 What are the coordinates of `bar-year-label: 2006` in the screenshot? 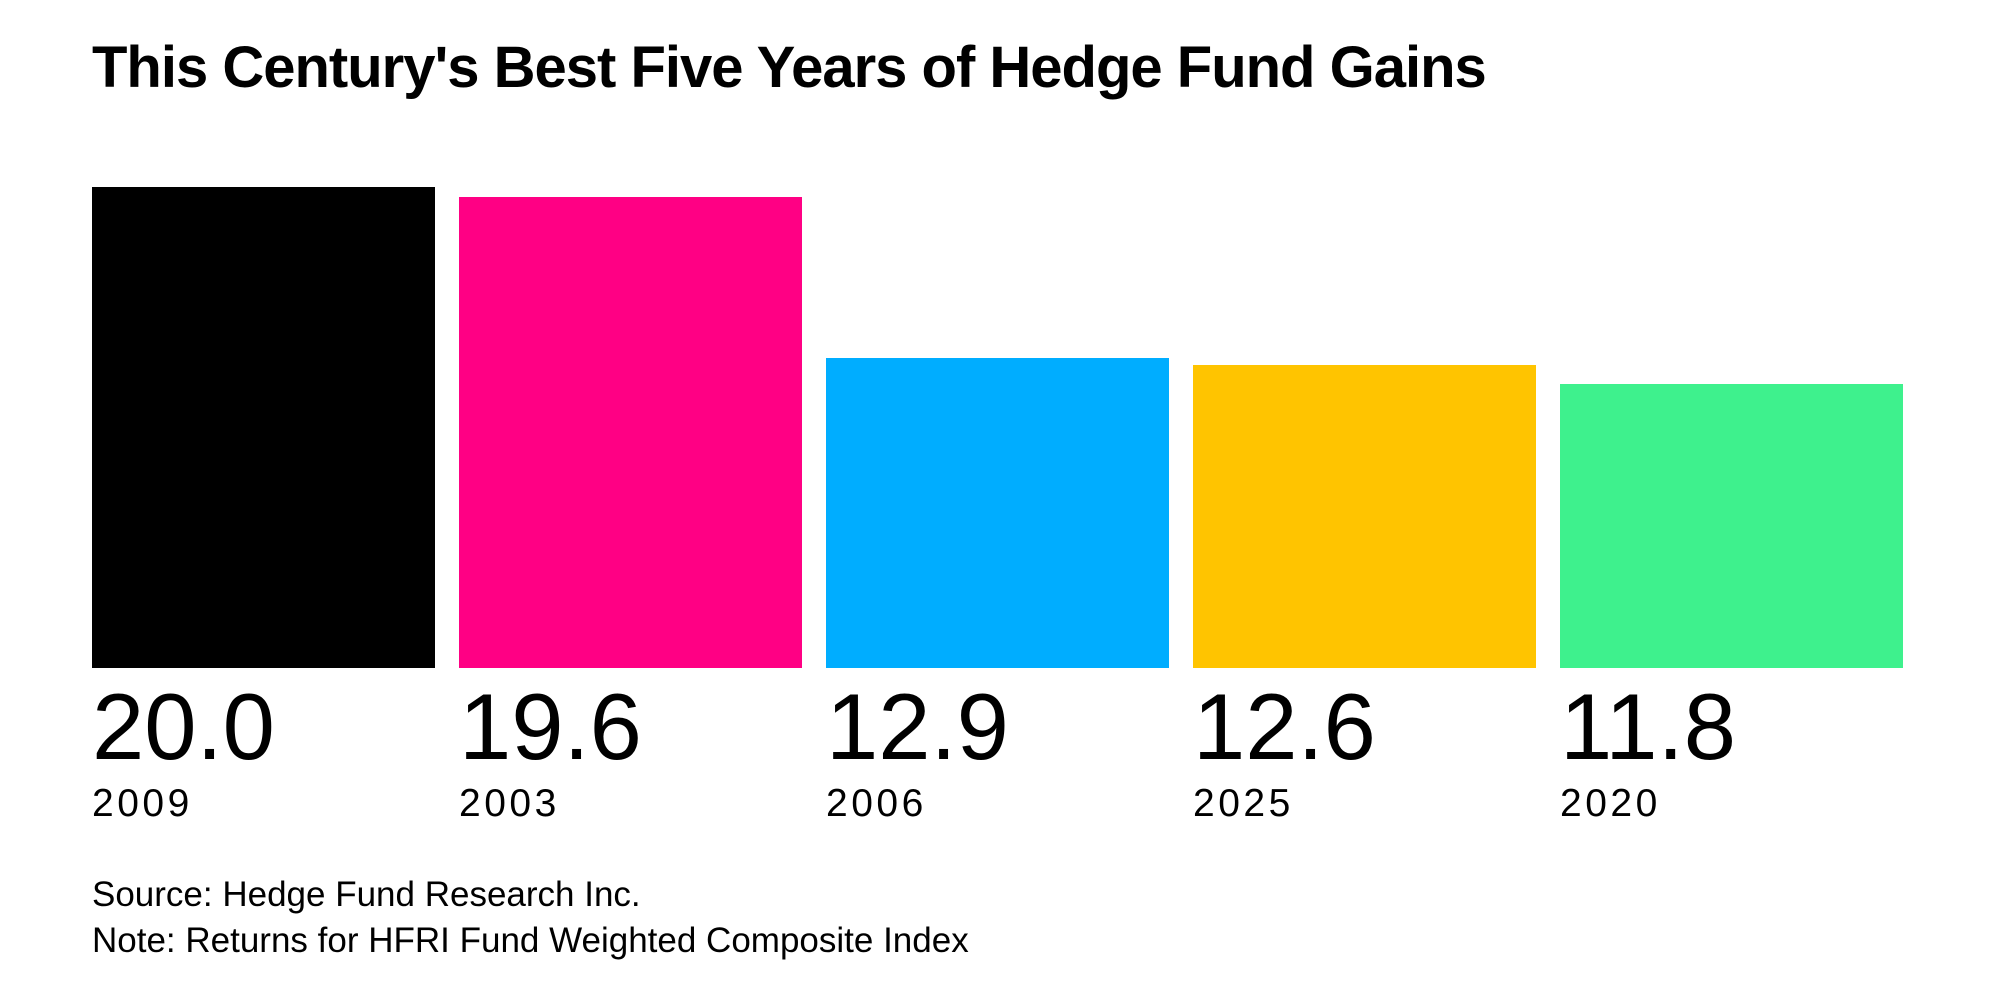 It's located at (876, 803).